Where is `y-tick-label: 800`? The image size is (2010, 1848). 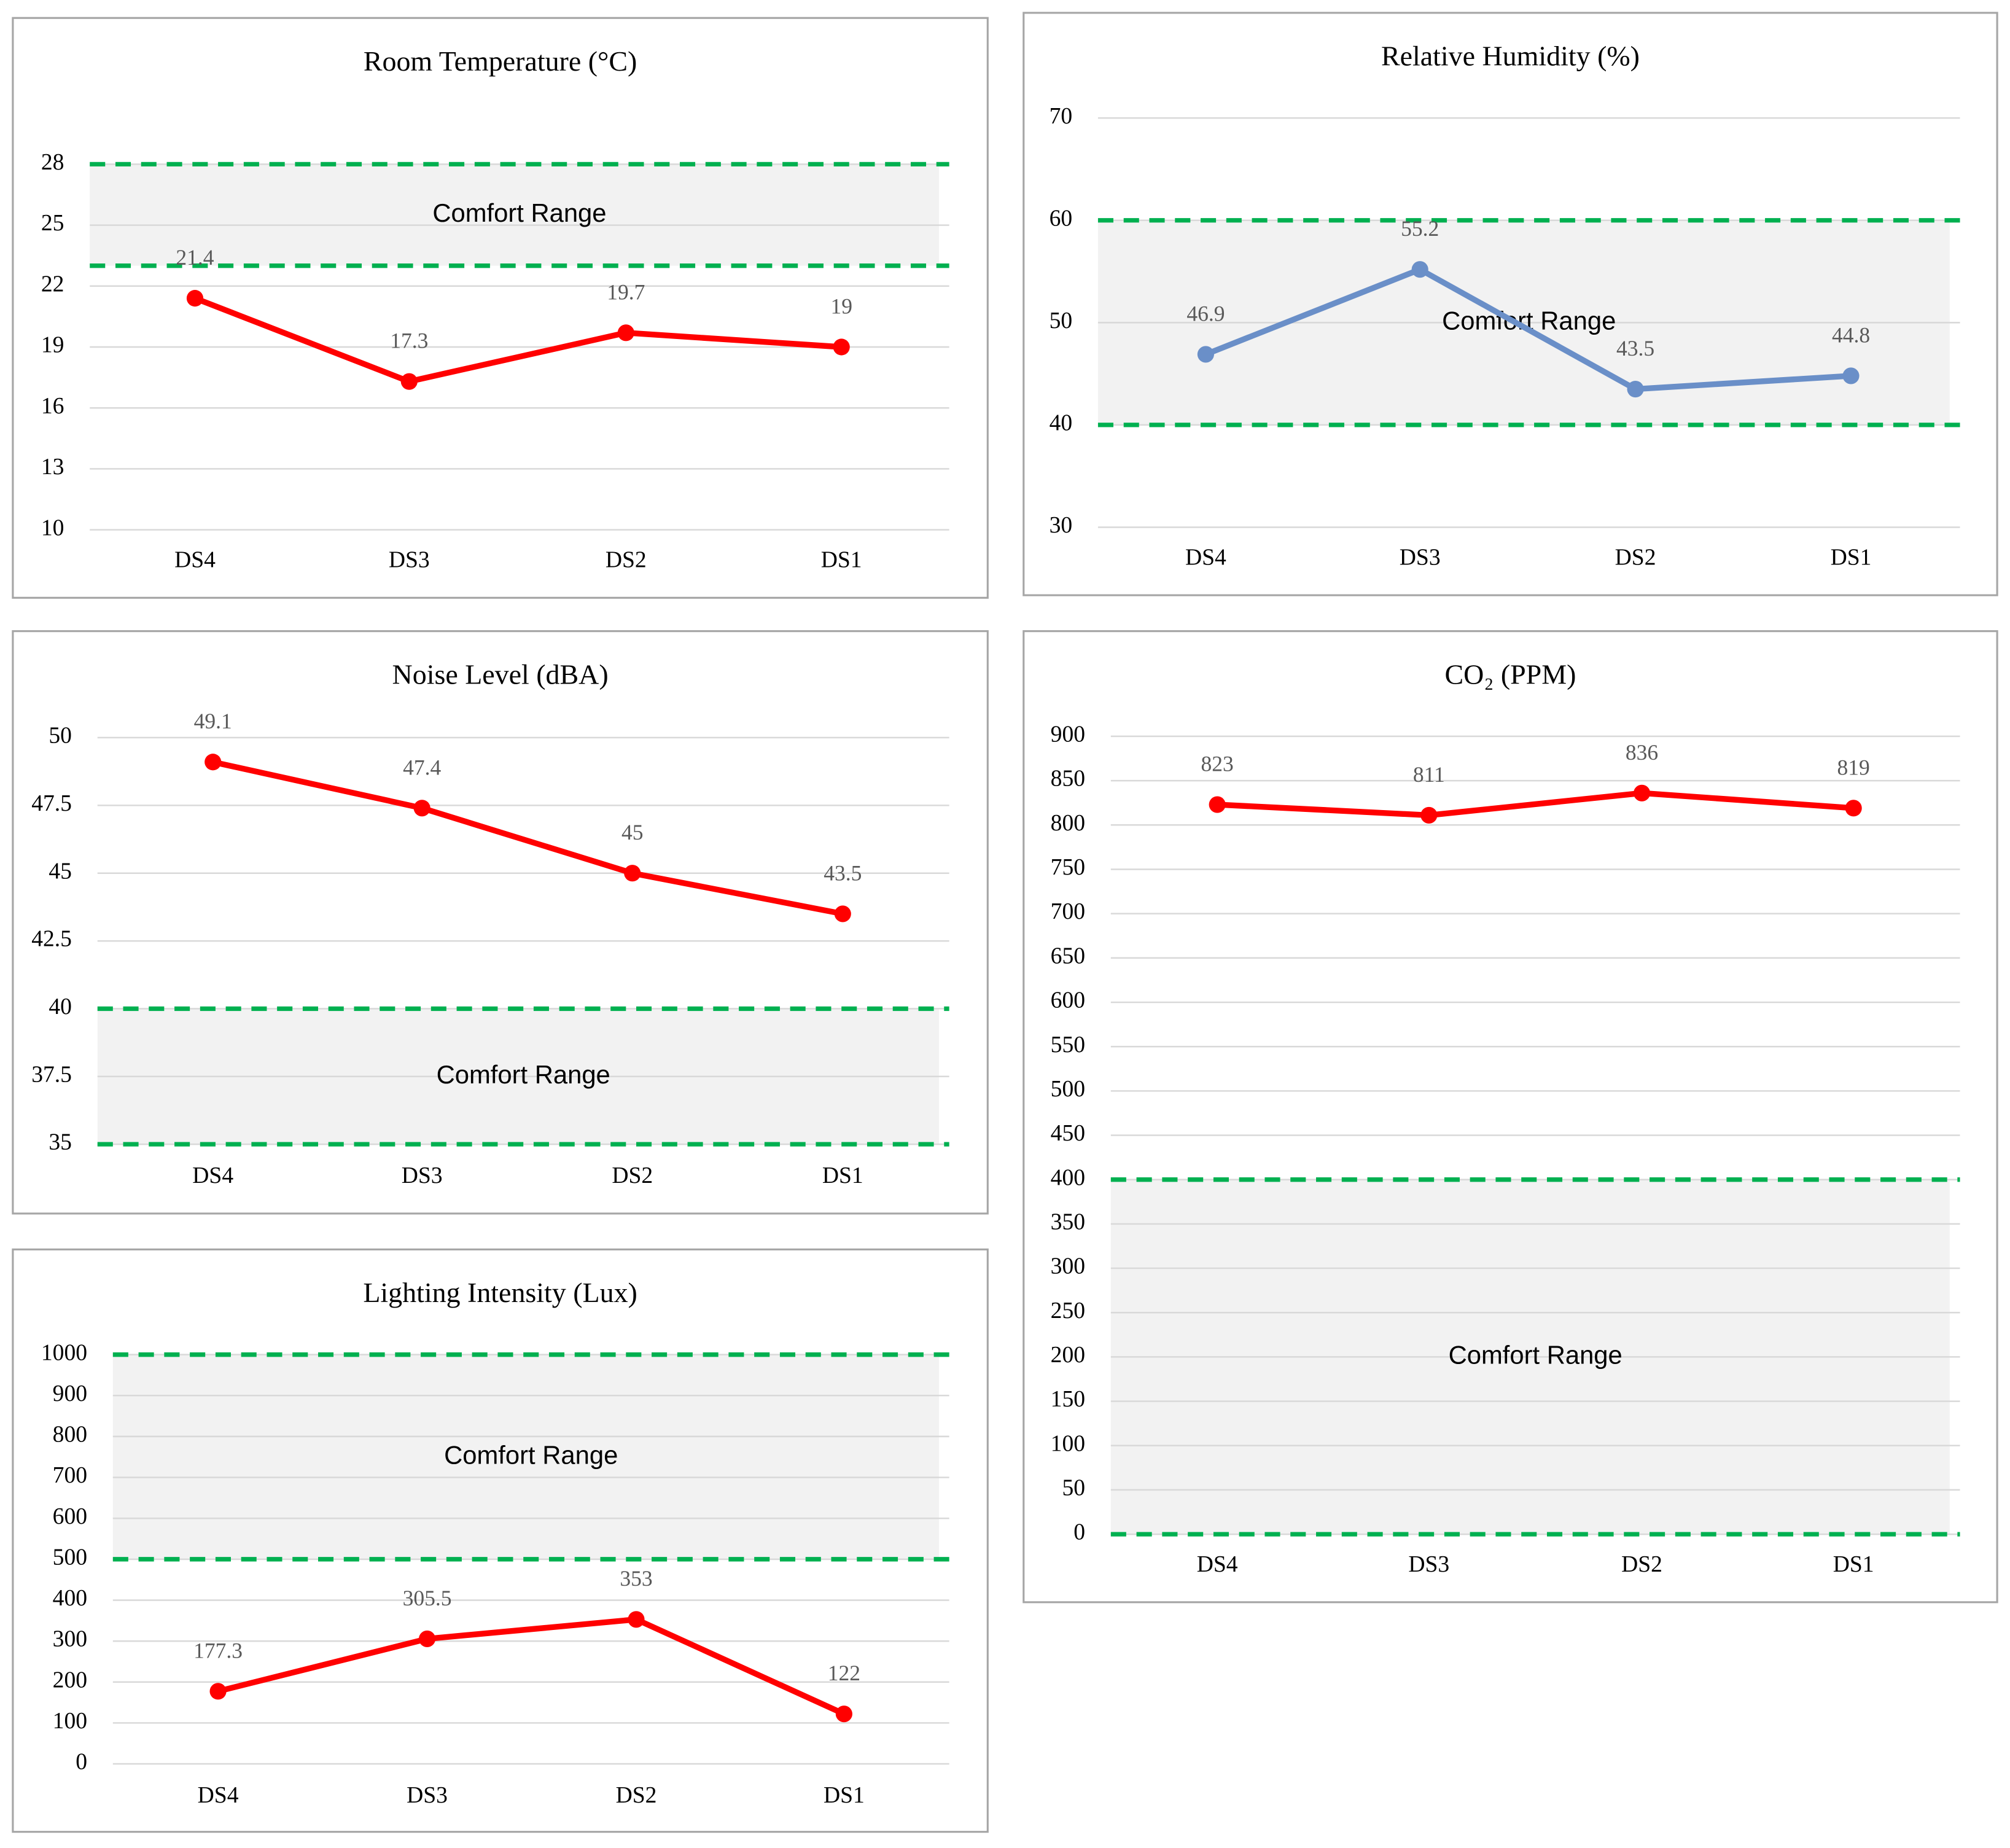
y-tick-label: 800 is located at coordinates (70, 1435).